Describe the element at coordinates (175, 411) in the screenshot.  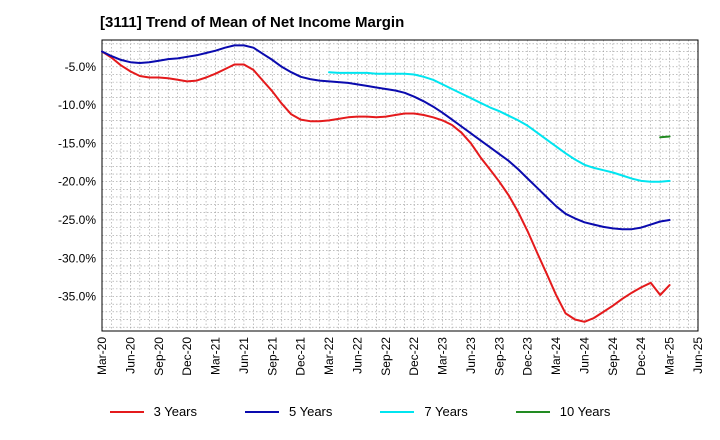
I see `legend-label: 3 Years` at that location.